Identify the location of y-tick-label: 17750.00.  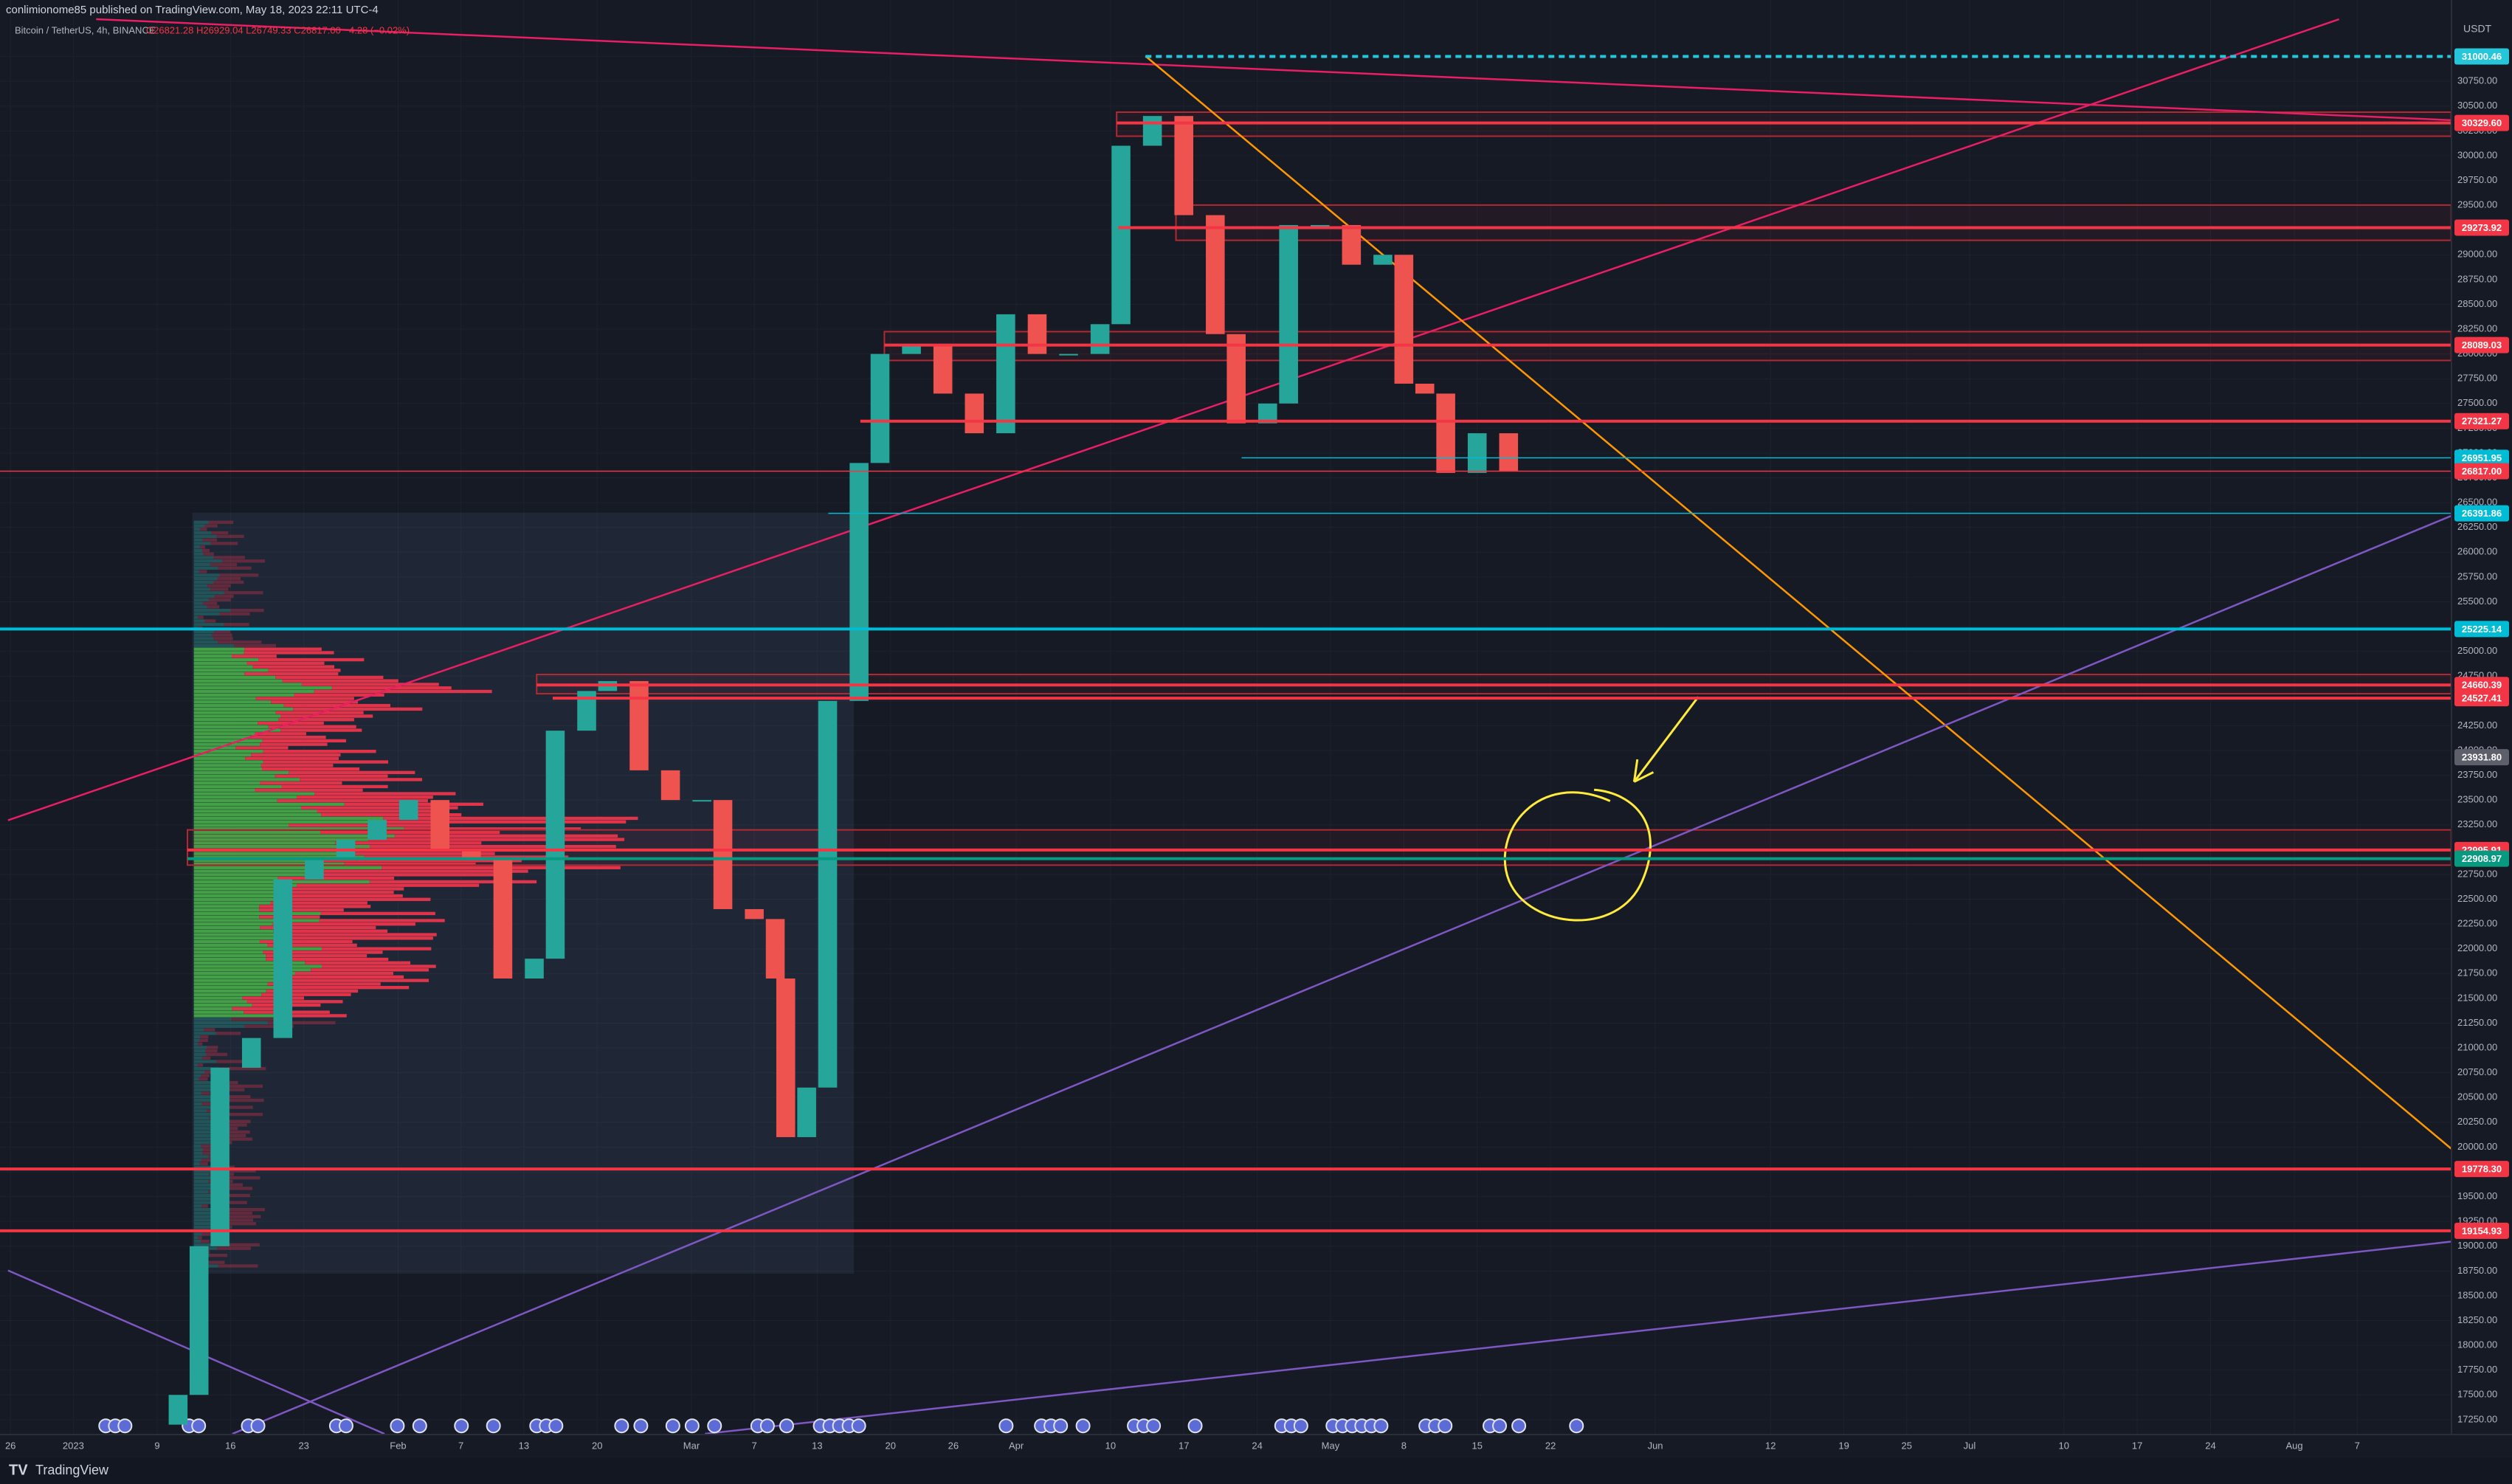
(2477, 1369).